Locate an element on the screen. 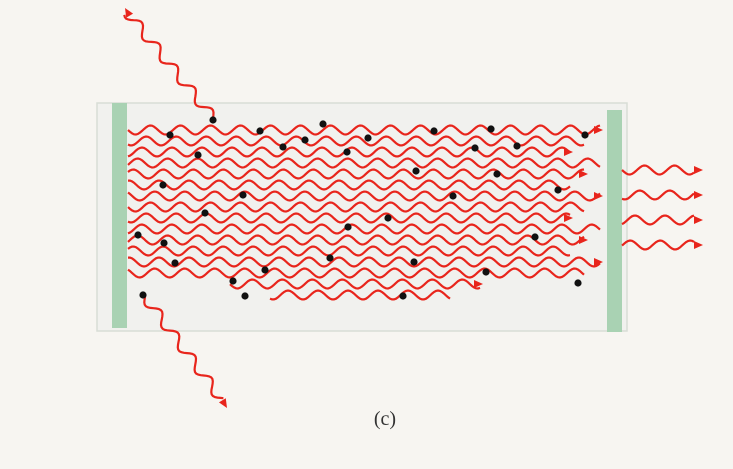 The width and height of the screenshot is (733, 469). caption: (c) is located at coordinates (385, 419).